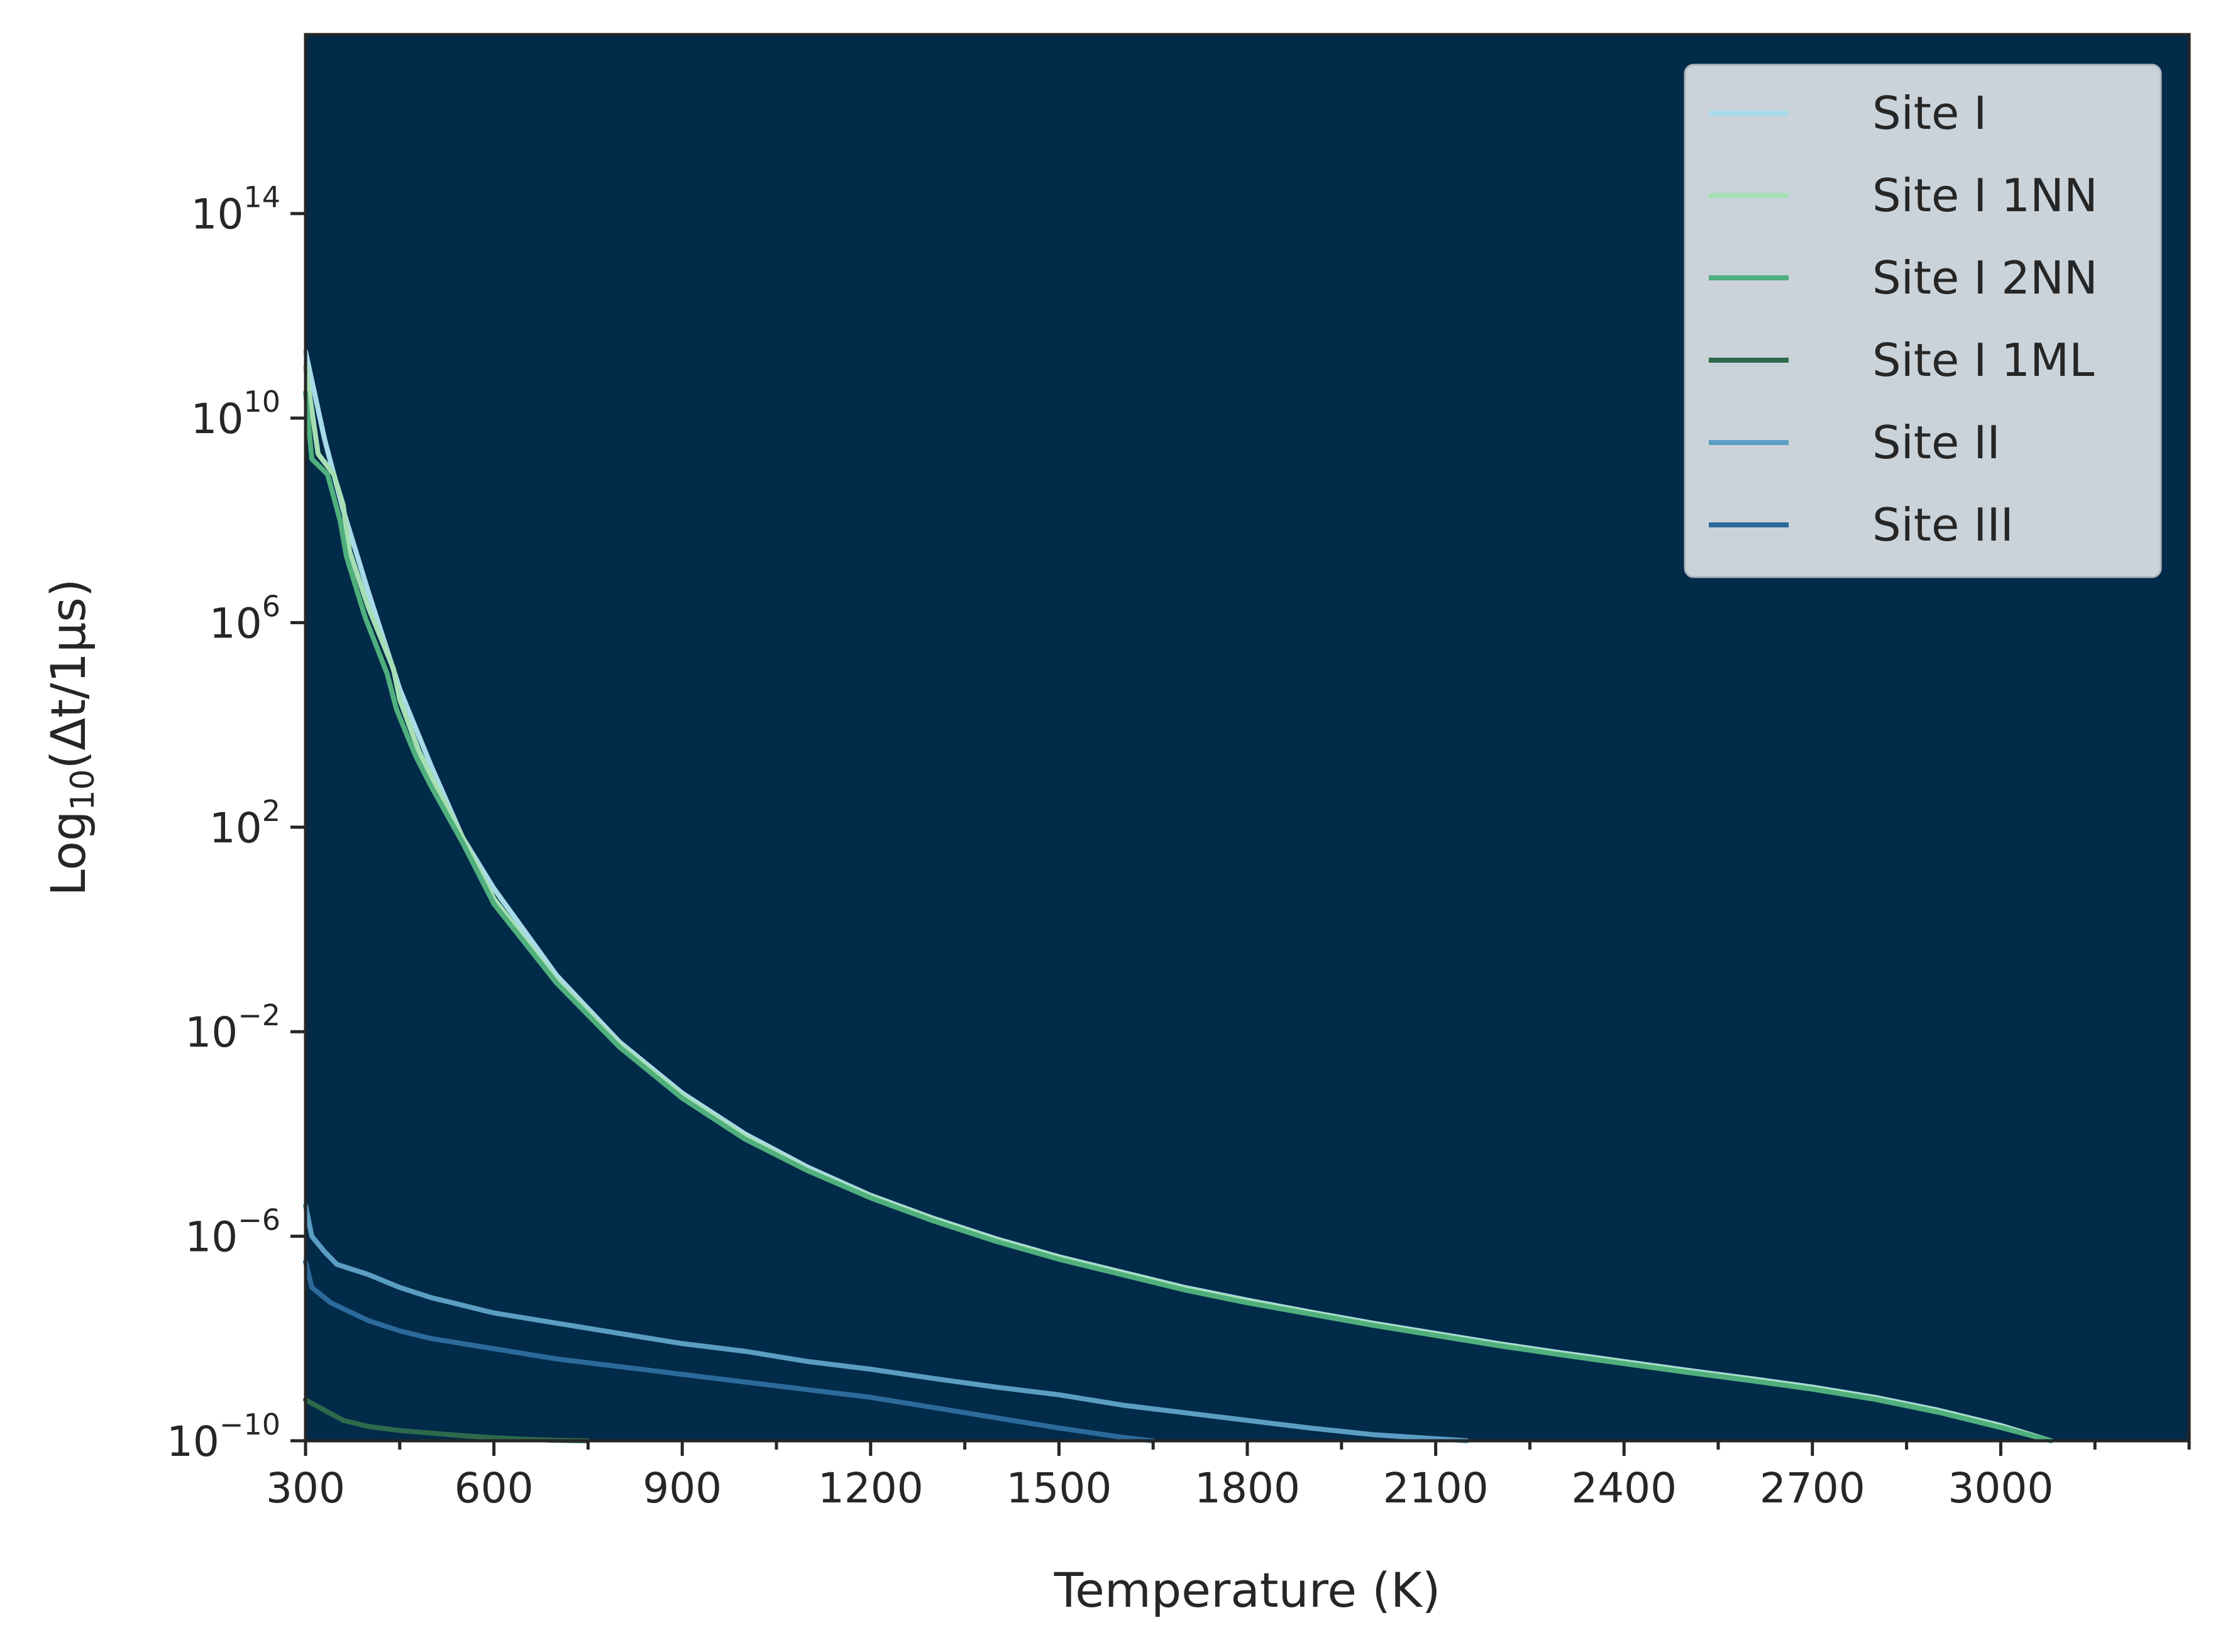 This screenshot has height=1652, width=2213. I want to click on x-tick-label: 1500, so click(1059, 1488).